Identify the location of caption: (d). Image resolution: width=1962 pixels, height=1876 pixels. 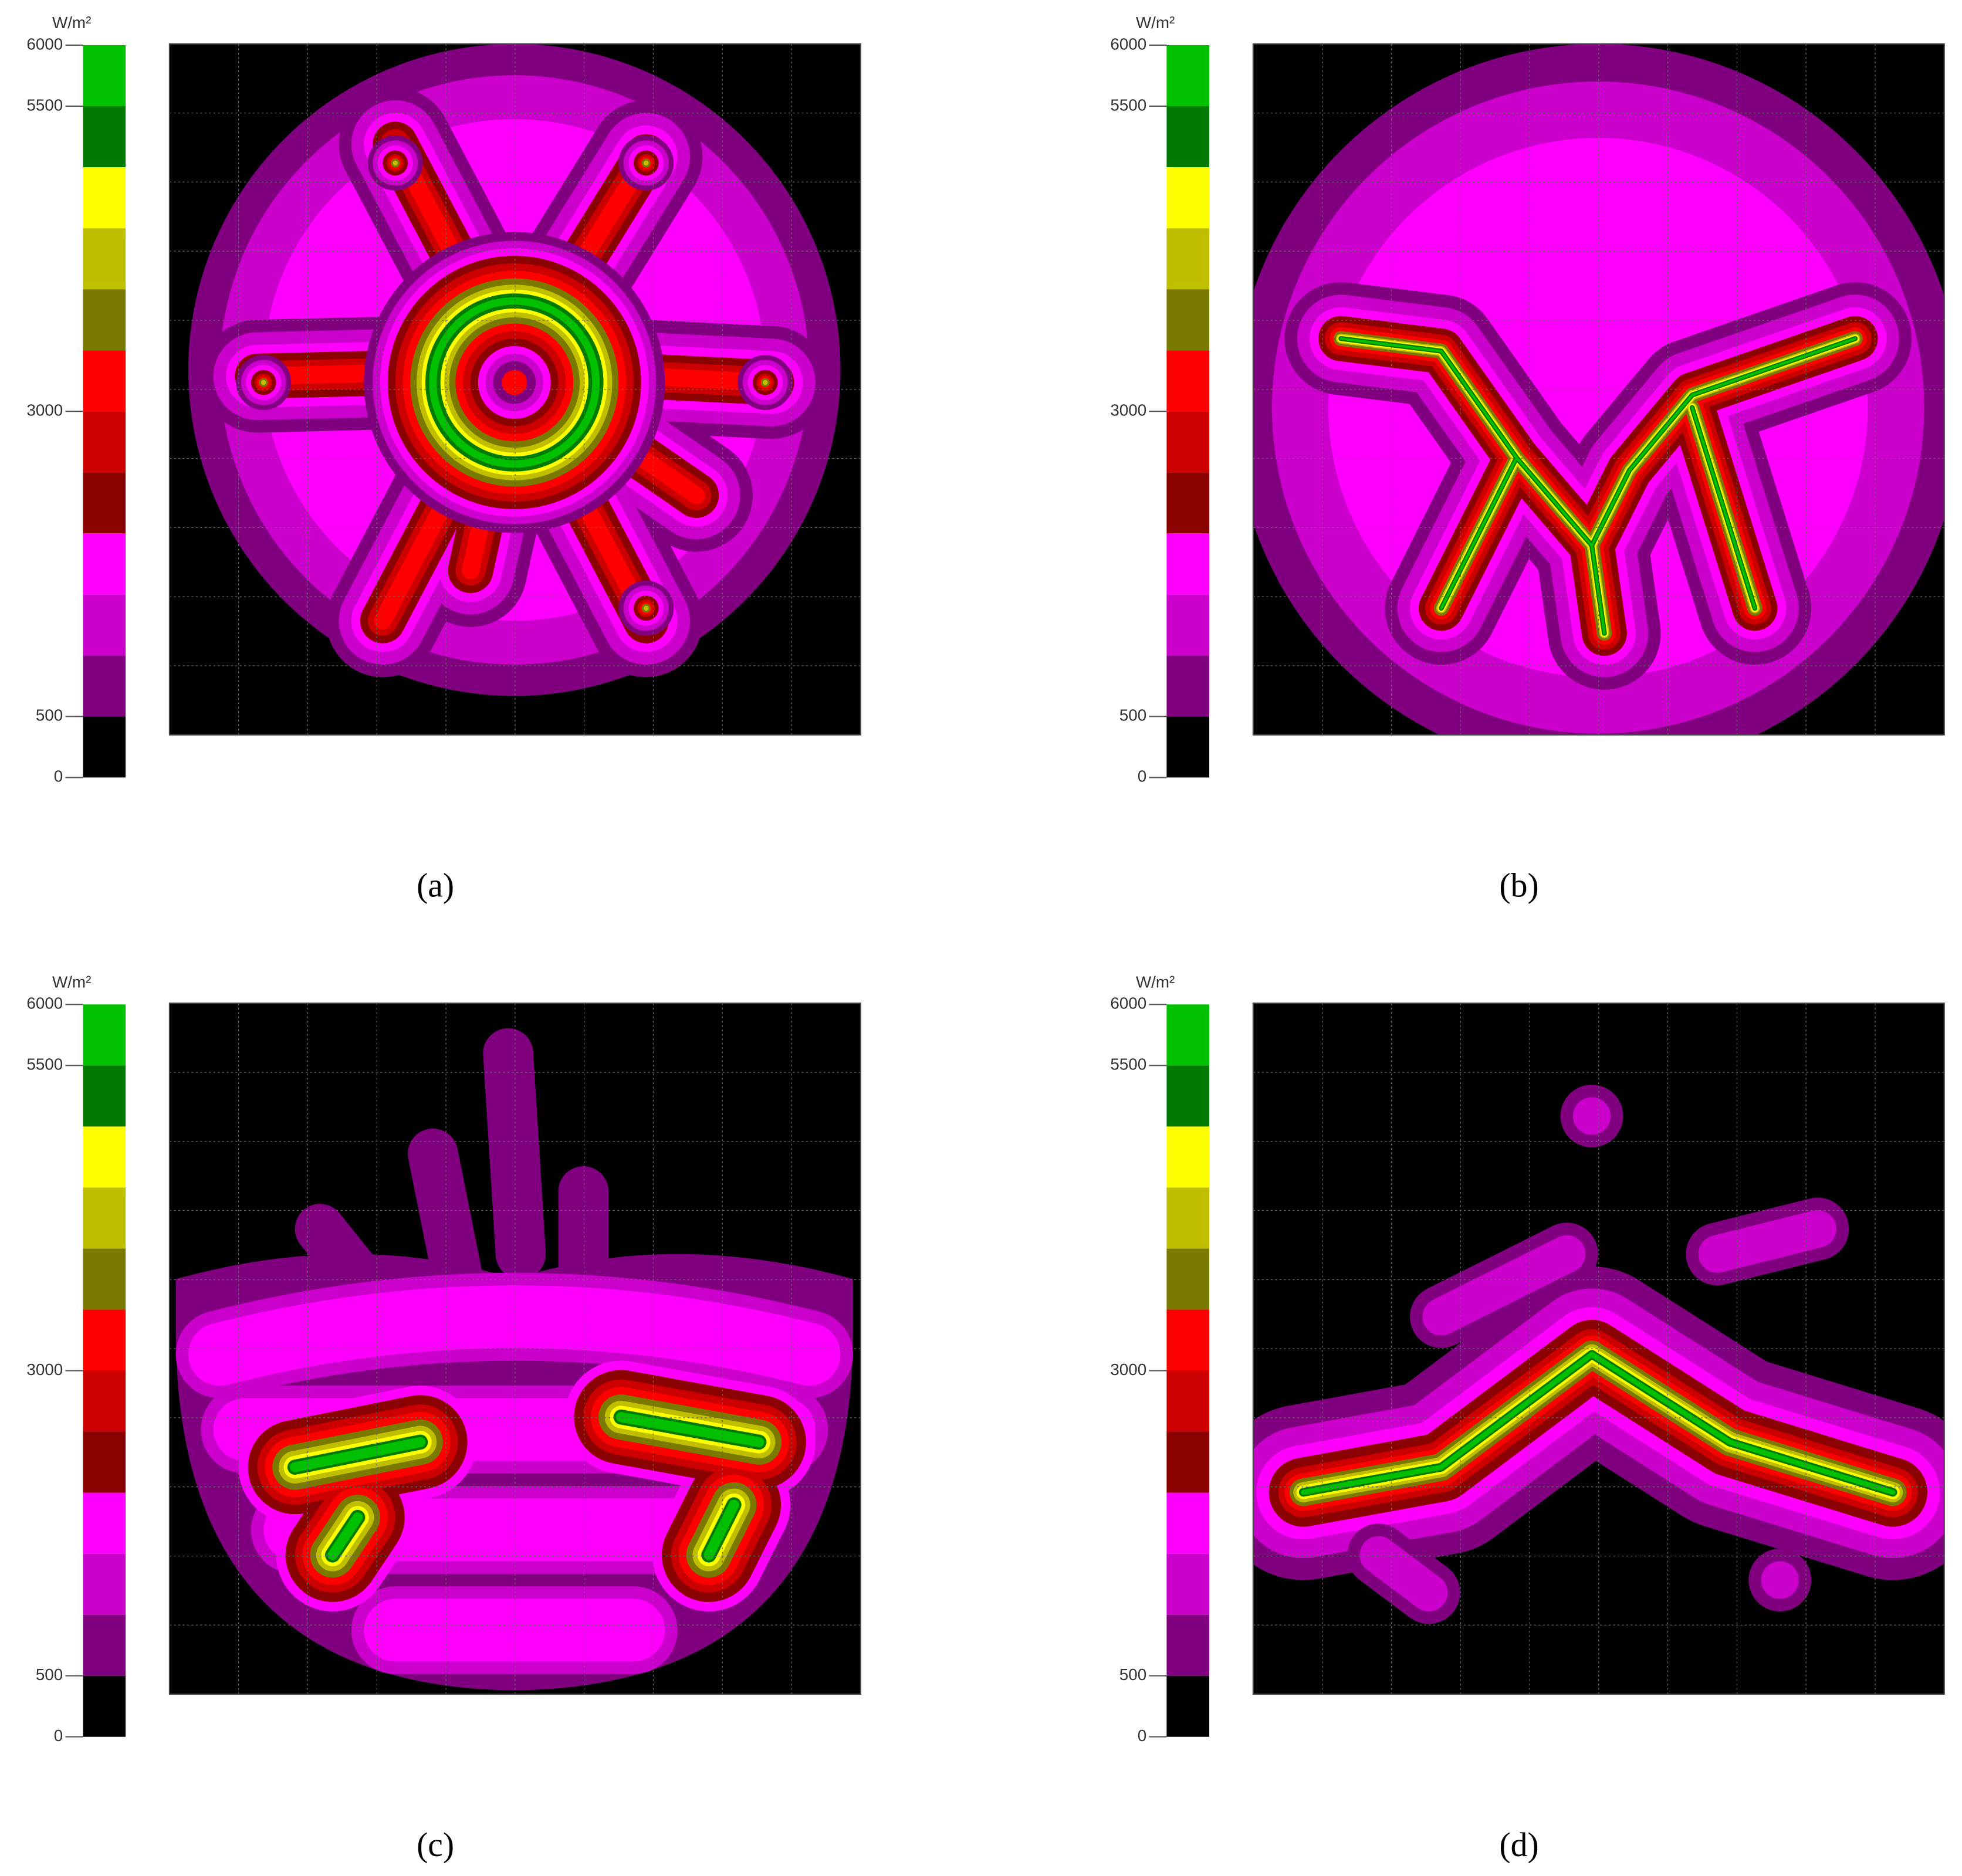
(1518, 1845).